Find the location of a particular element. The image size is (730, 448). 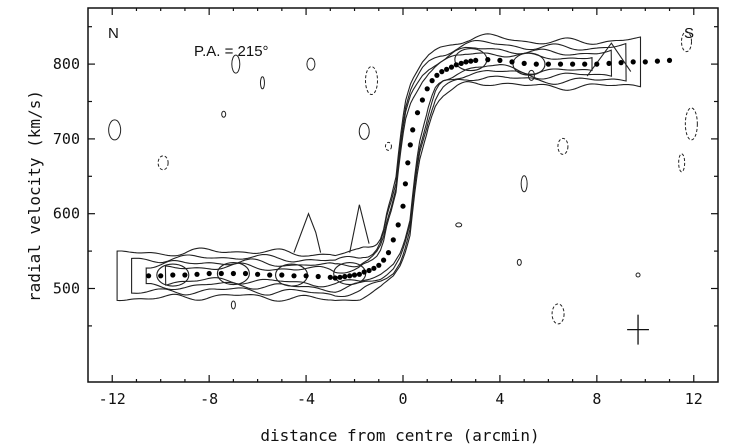

north-label: N is located at coordinates (113, 33).